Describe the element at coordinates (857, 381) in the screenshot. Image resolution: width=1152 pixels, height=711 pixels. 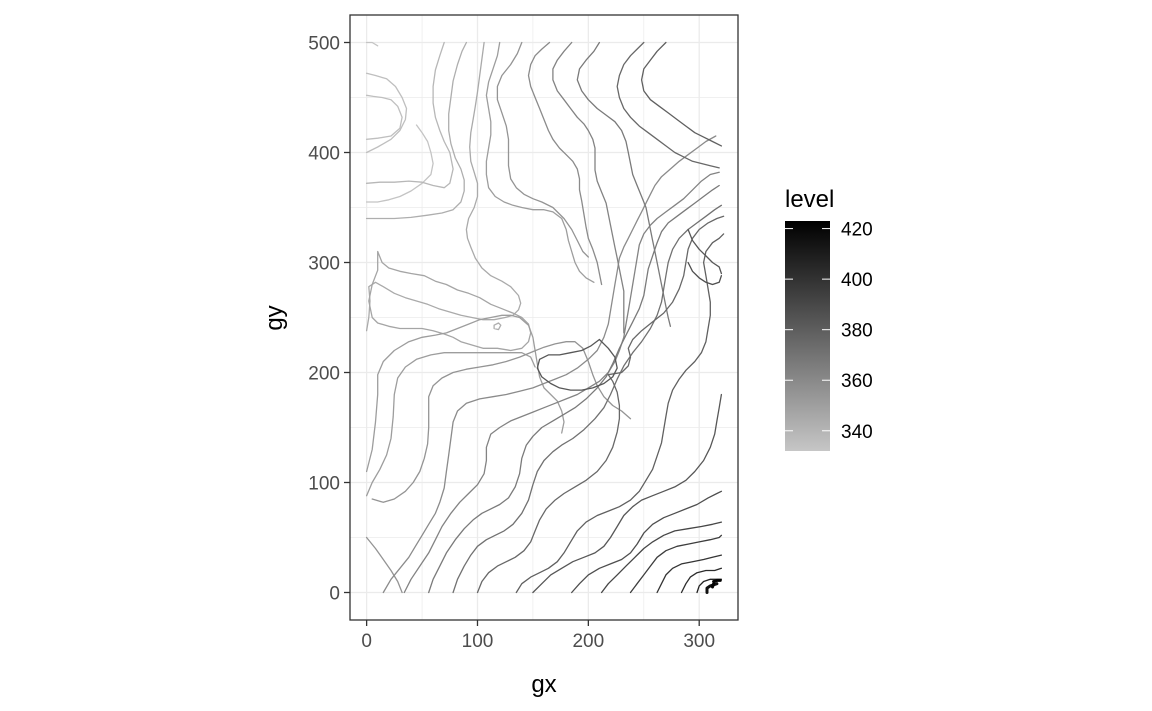
I see `legend-tick-label: 360` at that location.